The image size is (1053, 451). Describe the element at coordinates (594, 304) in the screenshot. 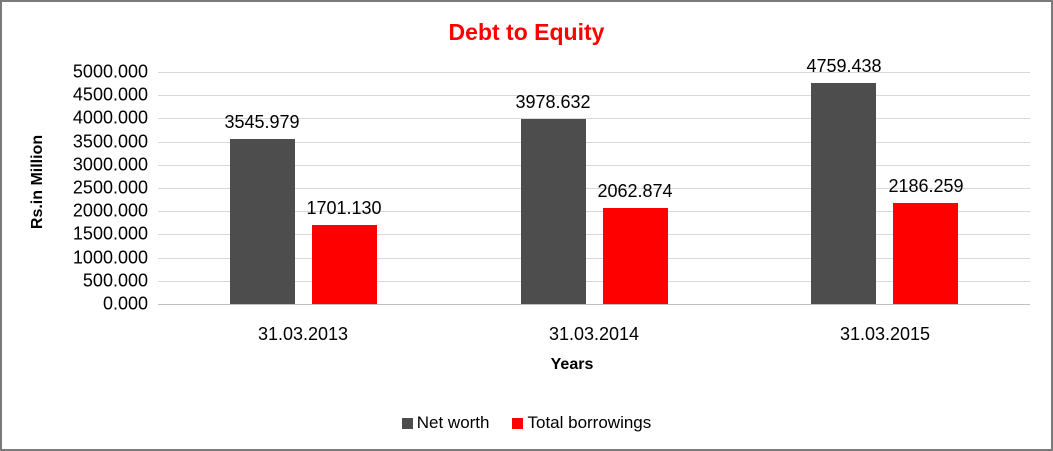

I see `x-axis-line` at that location.